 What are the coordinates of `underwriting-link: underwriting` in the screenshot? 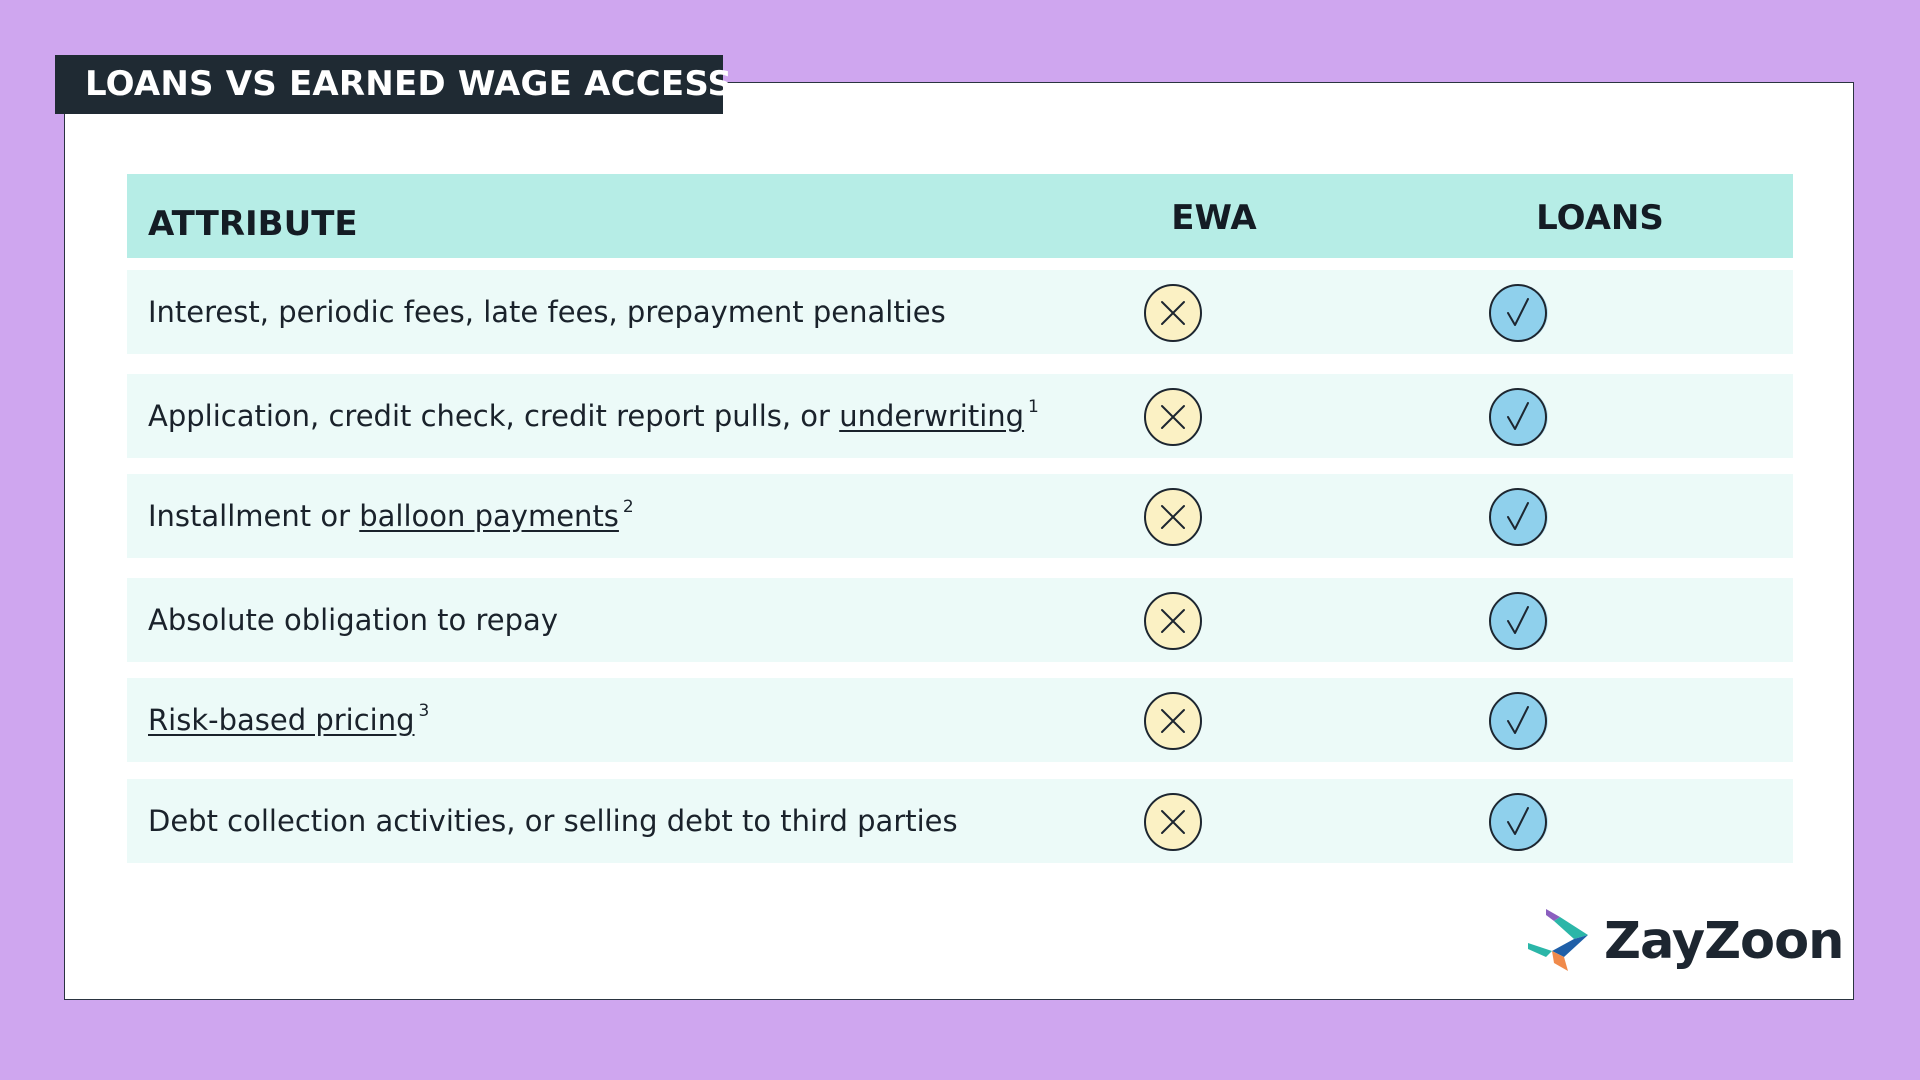 It's located at (932, 416).